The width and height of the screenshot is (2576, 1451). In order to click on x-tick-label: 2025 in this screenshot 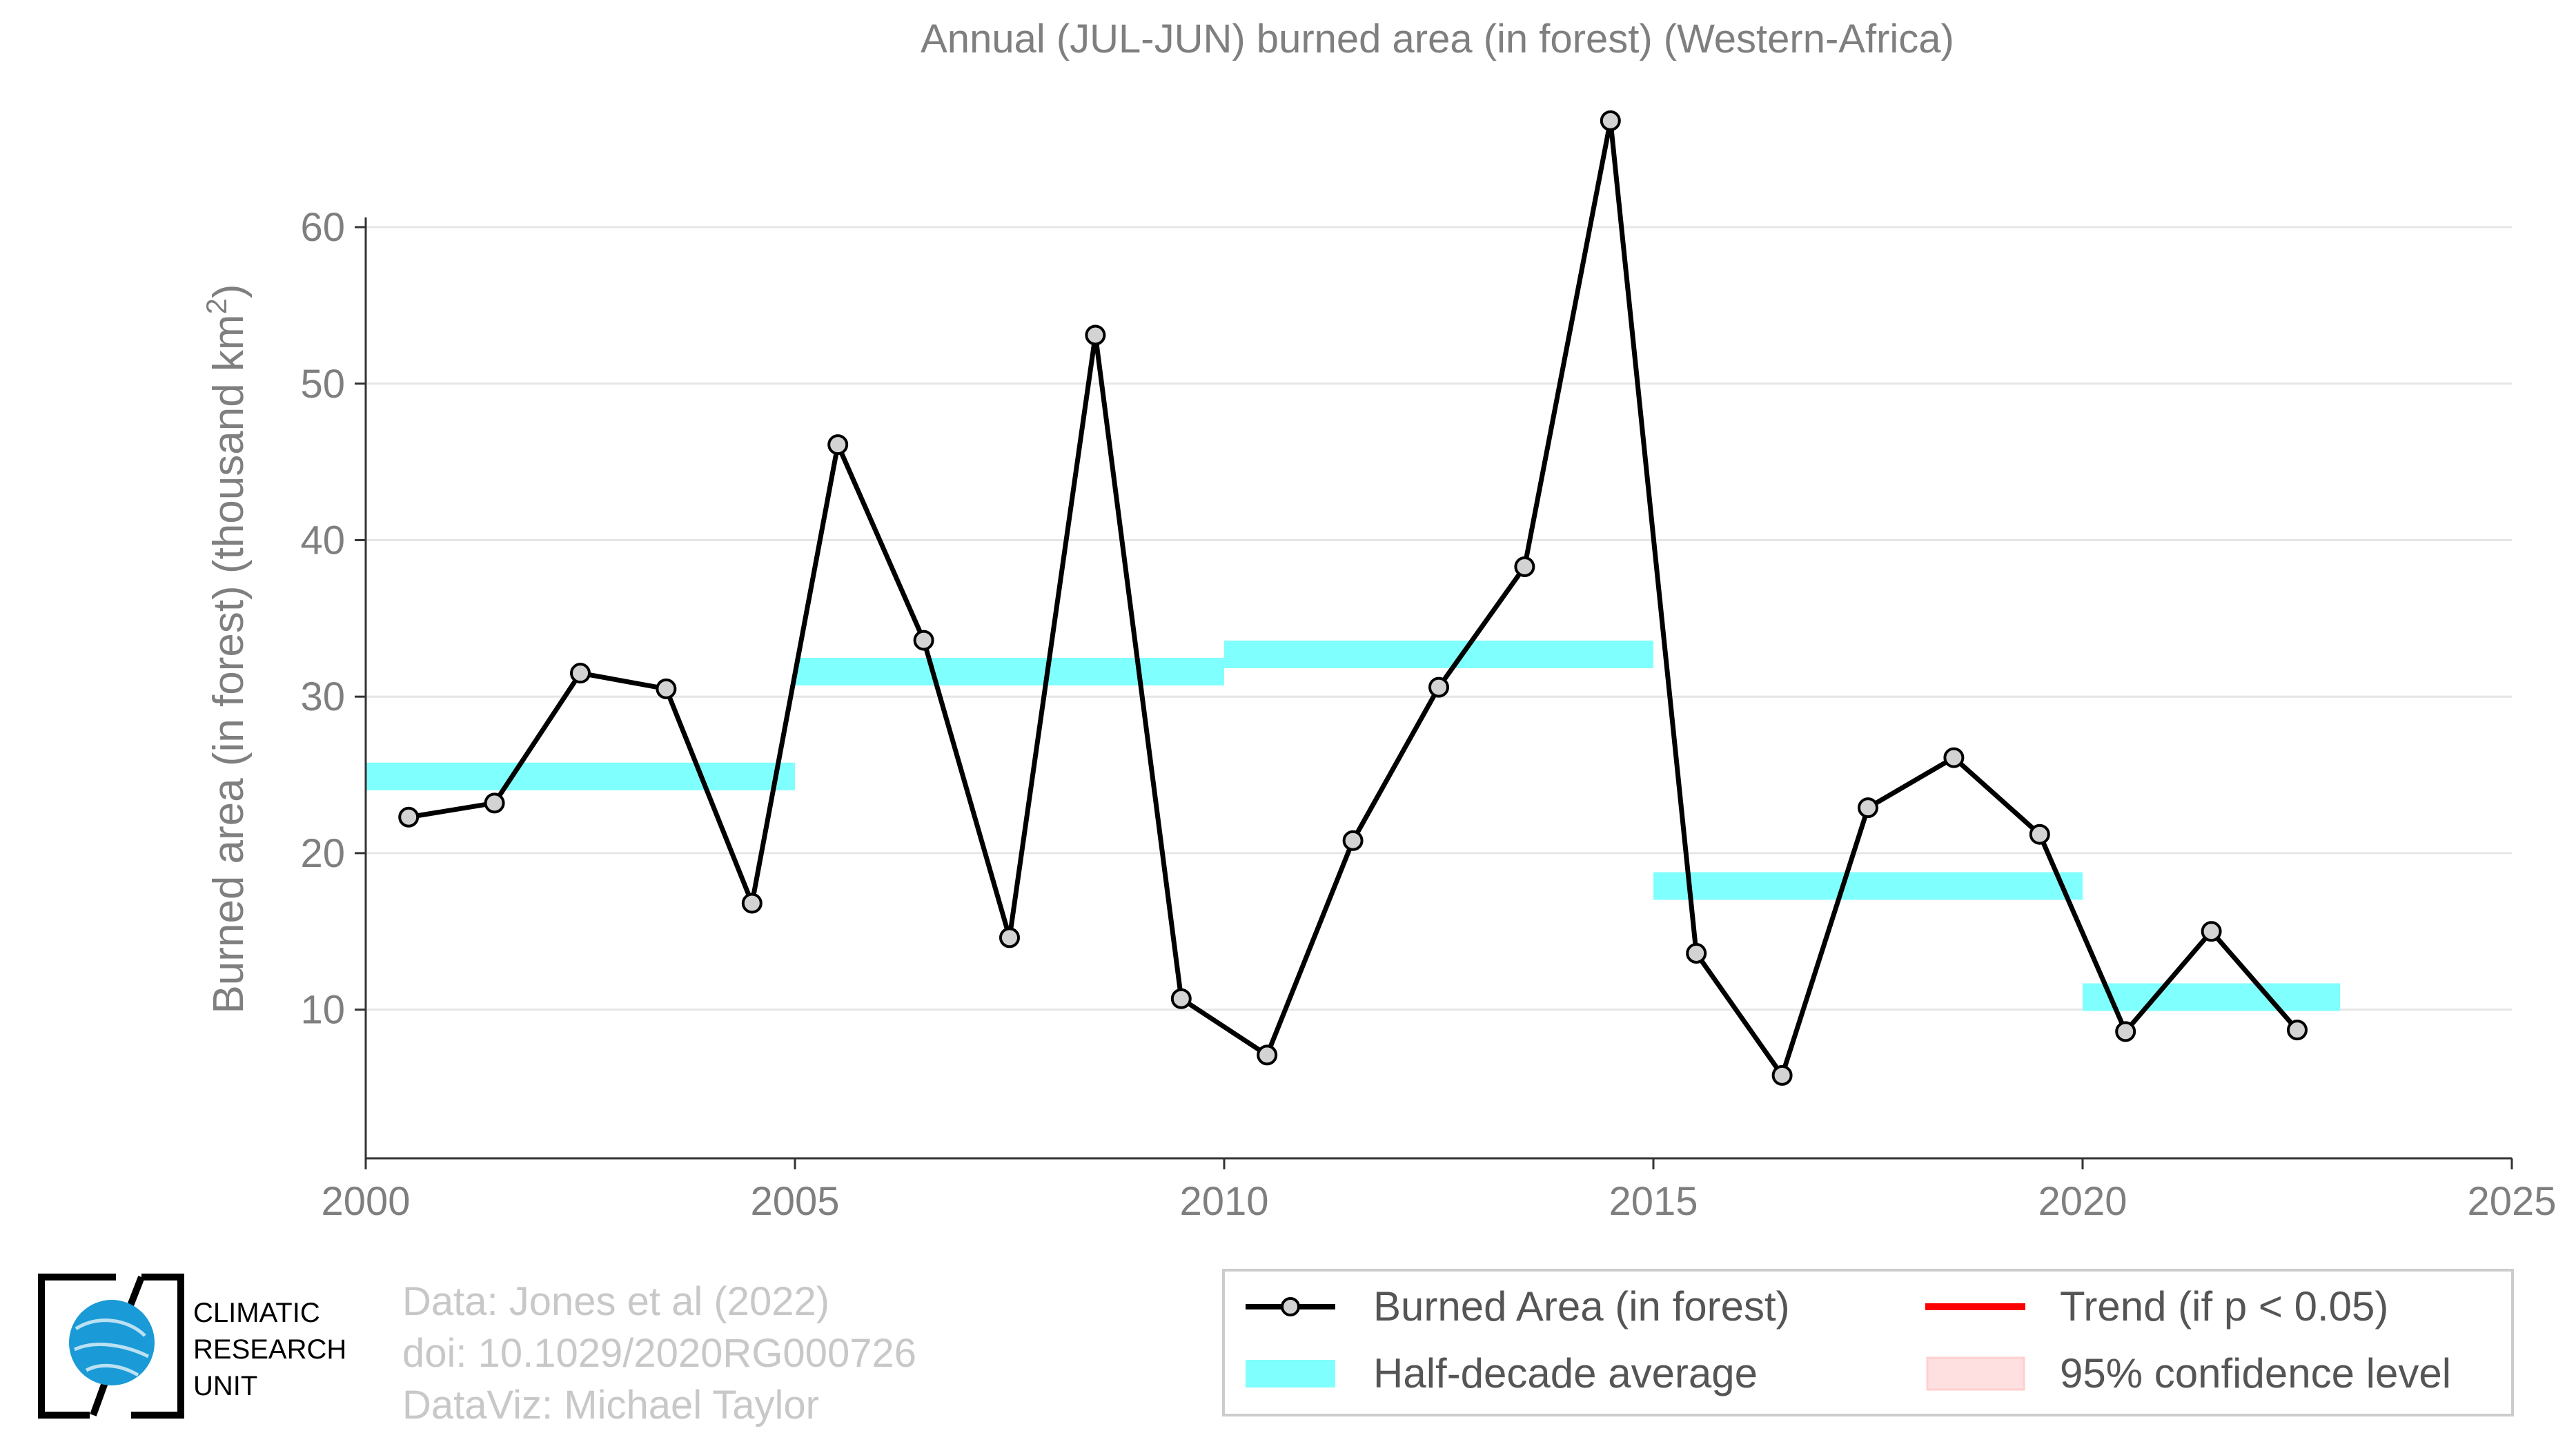, I will do `click(2511, 1201)`.